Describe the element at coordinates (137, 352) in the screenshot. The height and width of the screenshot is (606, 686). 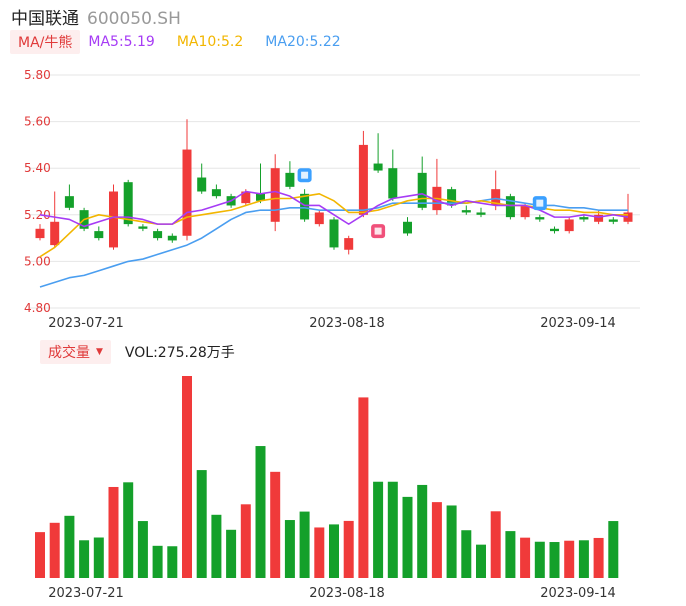
I see `volume-legend: 成交量 ▼ VOL:275.28万手` at that location.